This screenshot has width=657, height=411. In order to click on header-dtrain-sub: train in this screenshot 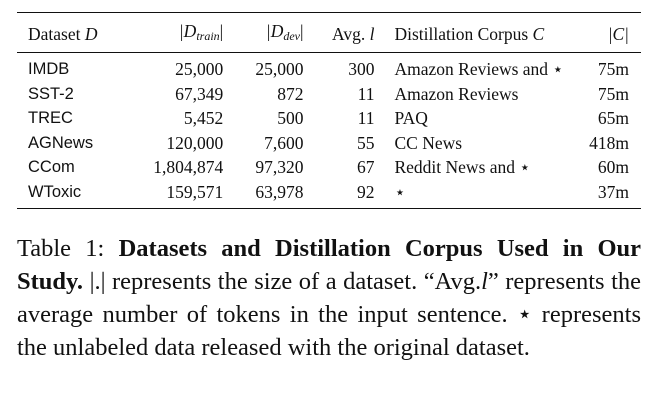, I will do `click(208, 36)`.